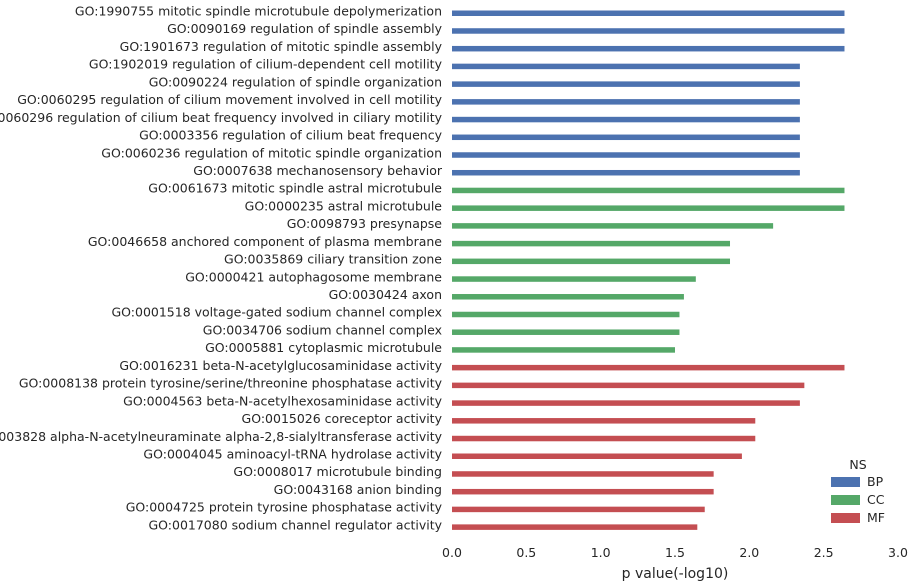 This screenshot has height=587, width=914. What do you see at coordinates (749, 552) in the screenshot?
I see `x-tick-label: 2.0` at bounding box center [749, 552].